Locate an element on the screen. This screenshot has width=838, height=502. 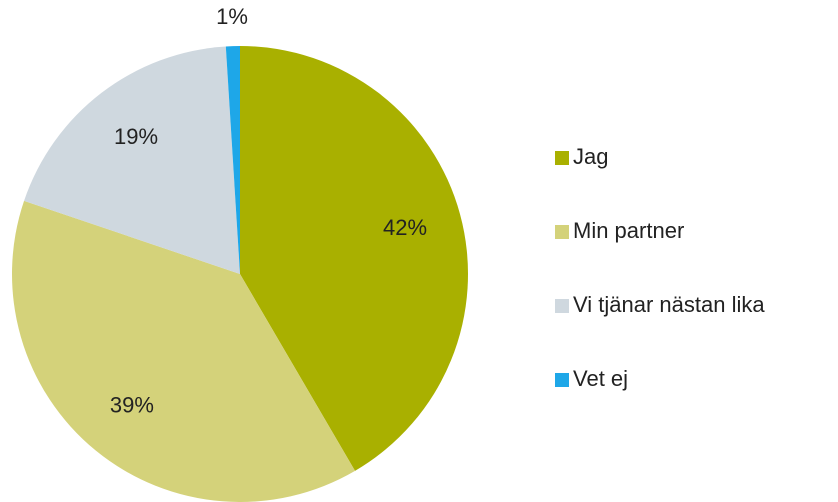
legend-label: Jag is located at coordinates (590, 156).